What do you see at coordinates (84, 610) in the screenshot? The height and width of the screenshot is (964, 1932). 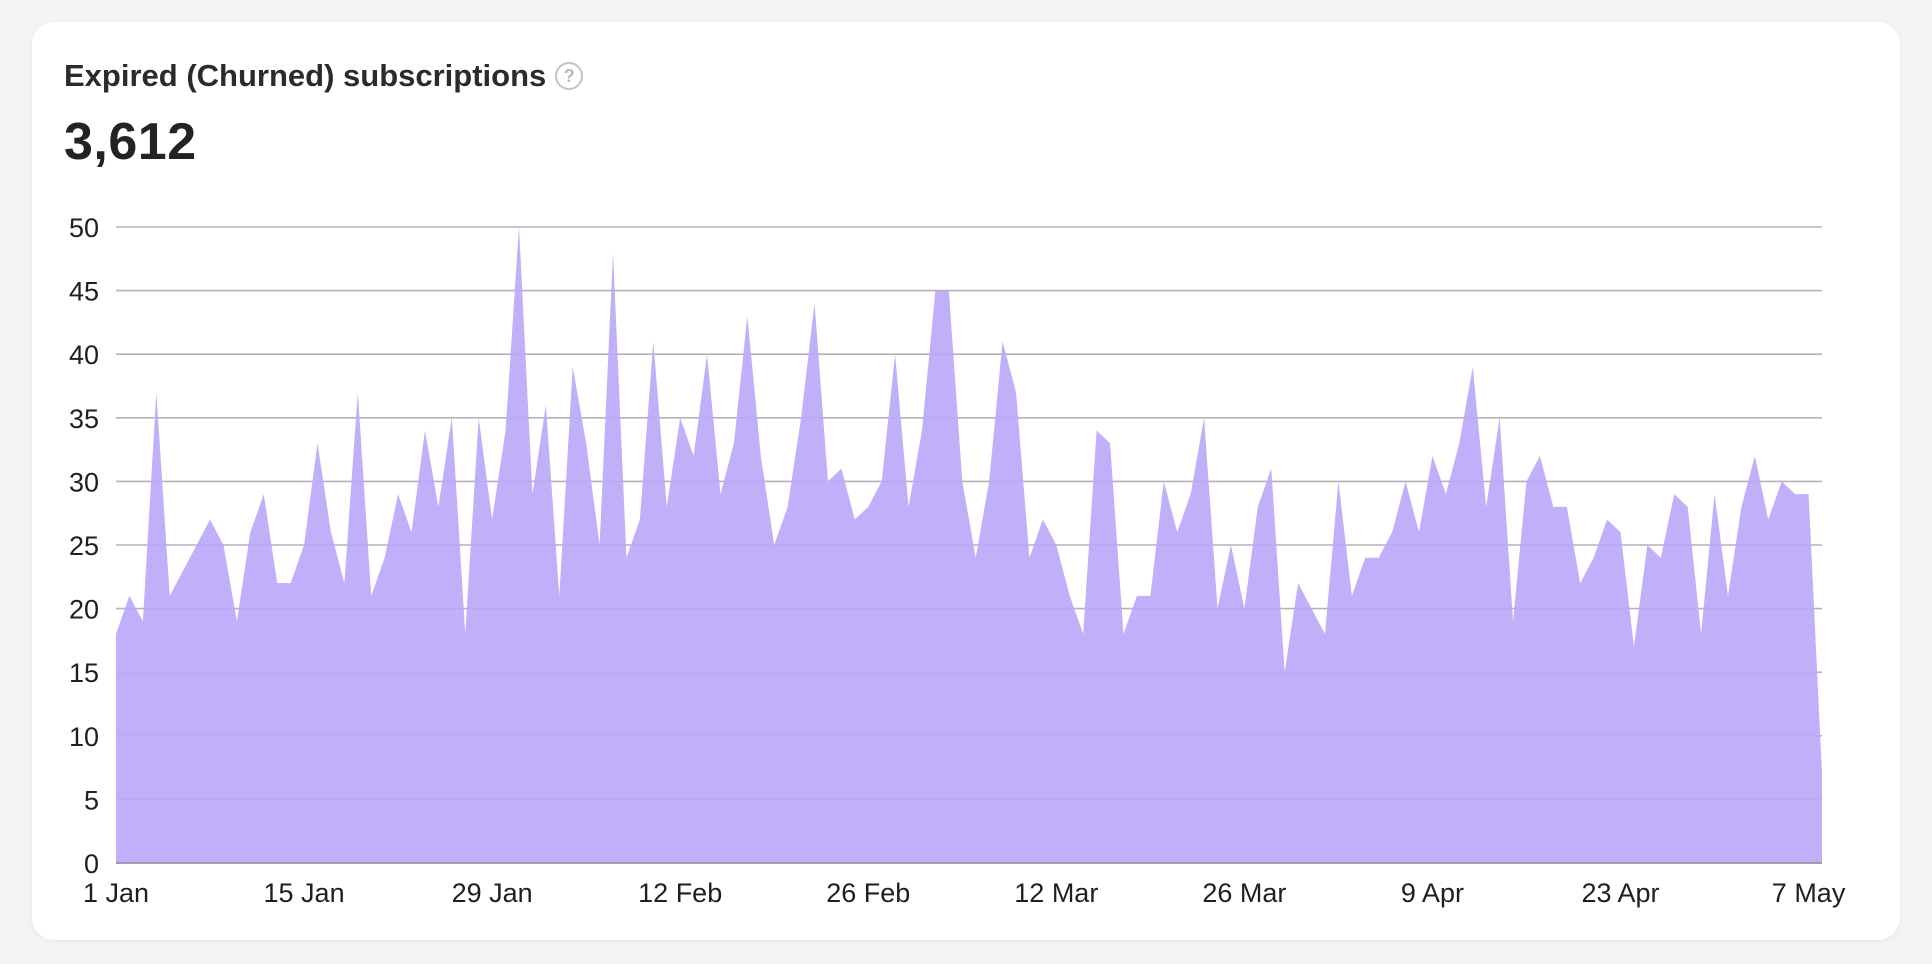 I see `y-tick-label: 20` at bounding box center [84, 610].